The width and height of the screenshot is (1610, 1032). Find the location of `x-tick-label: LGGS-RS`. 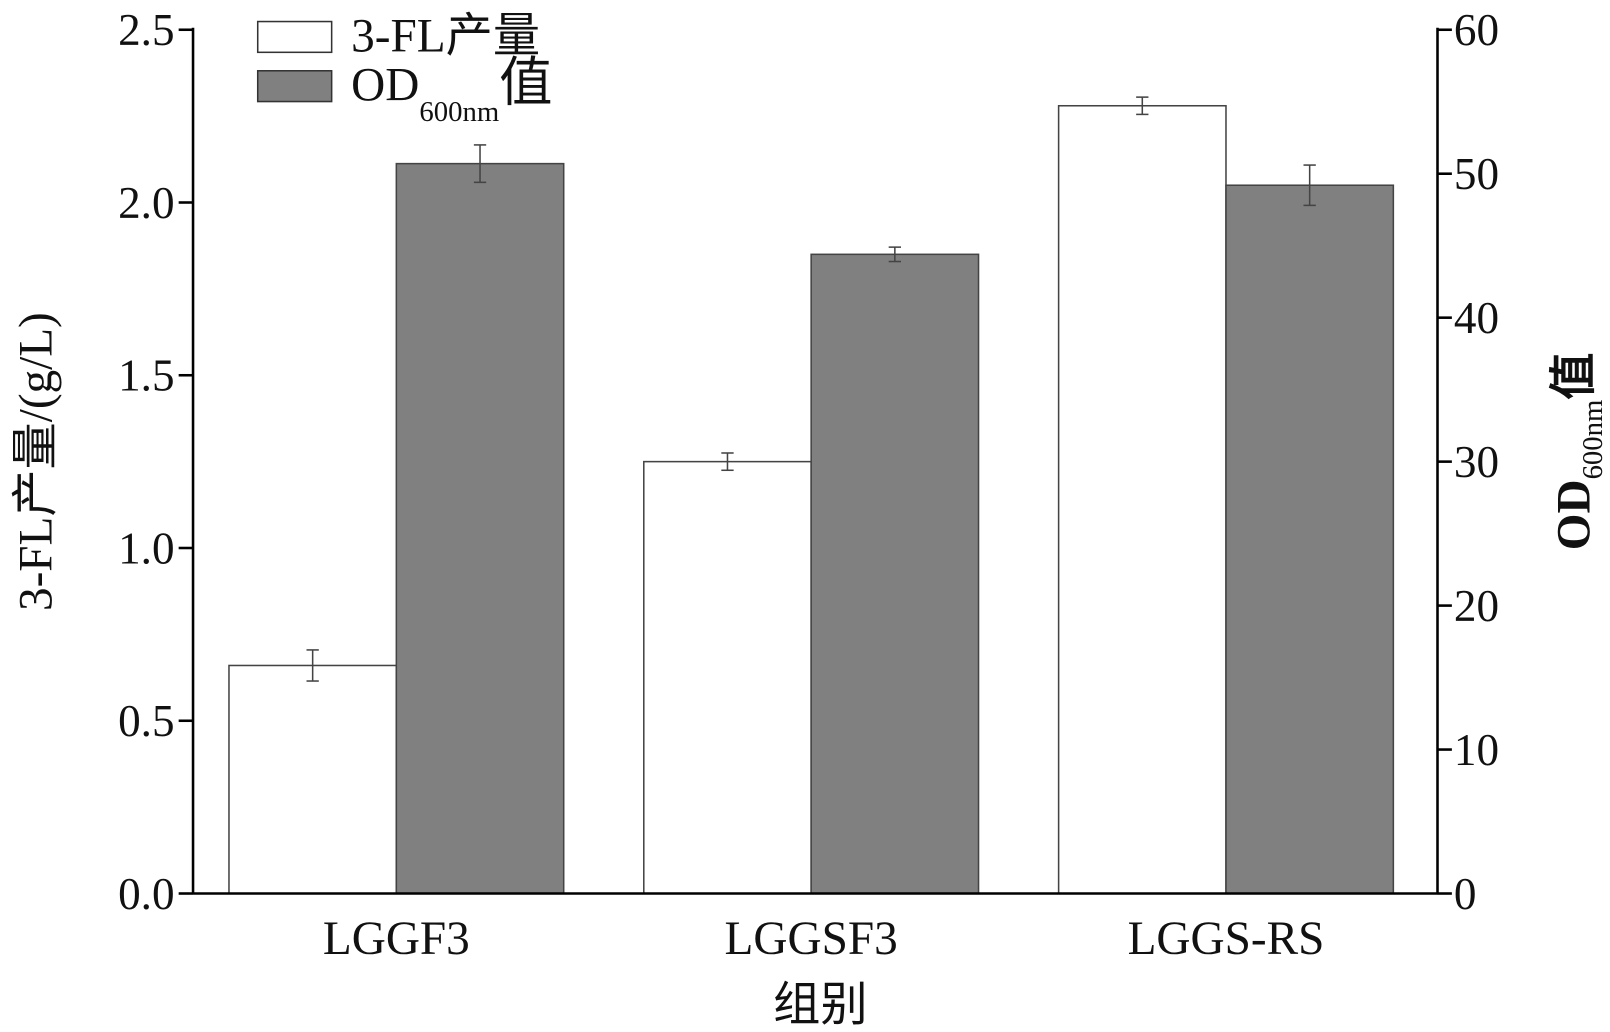

x-tick-label: LGGS-RS is located at coordinates (1226, 939).